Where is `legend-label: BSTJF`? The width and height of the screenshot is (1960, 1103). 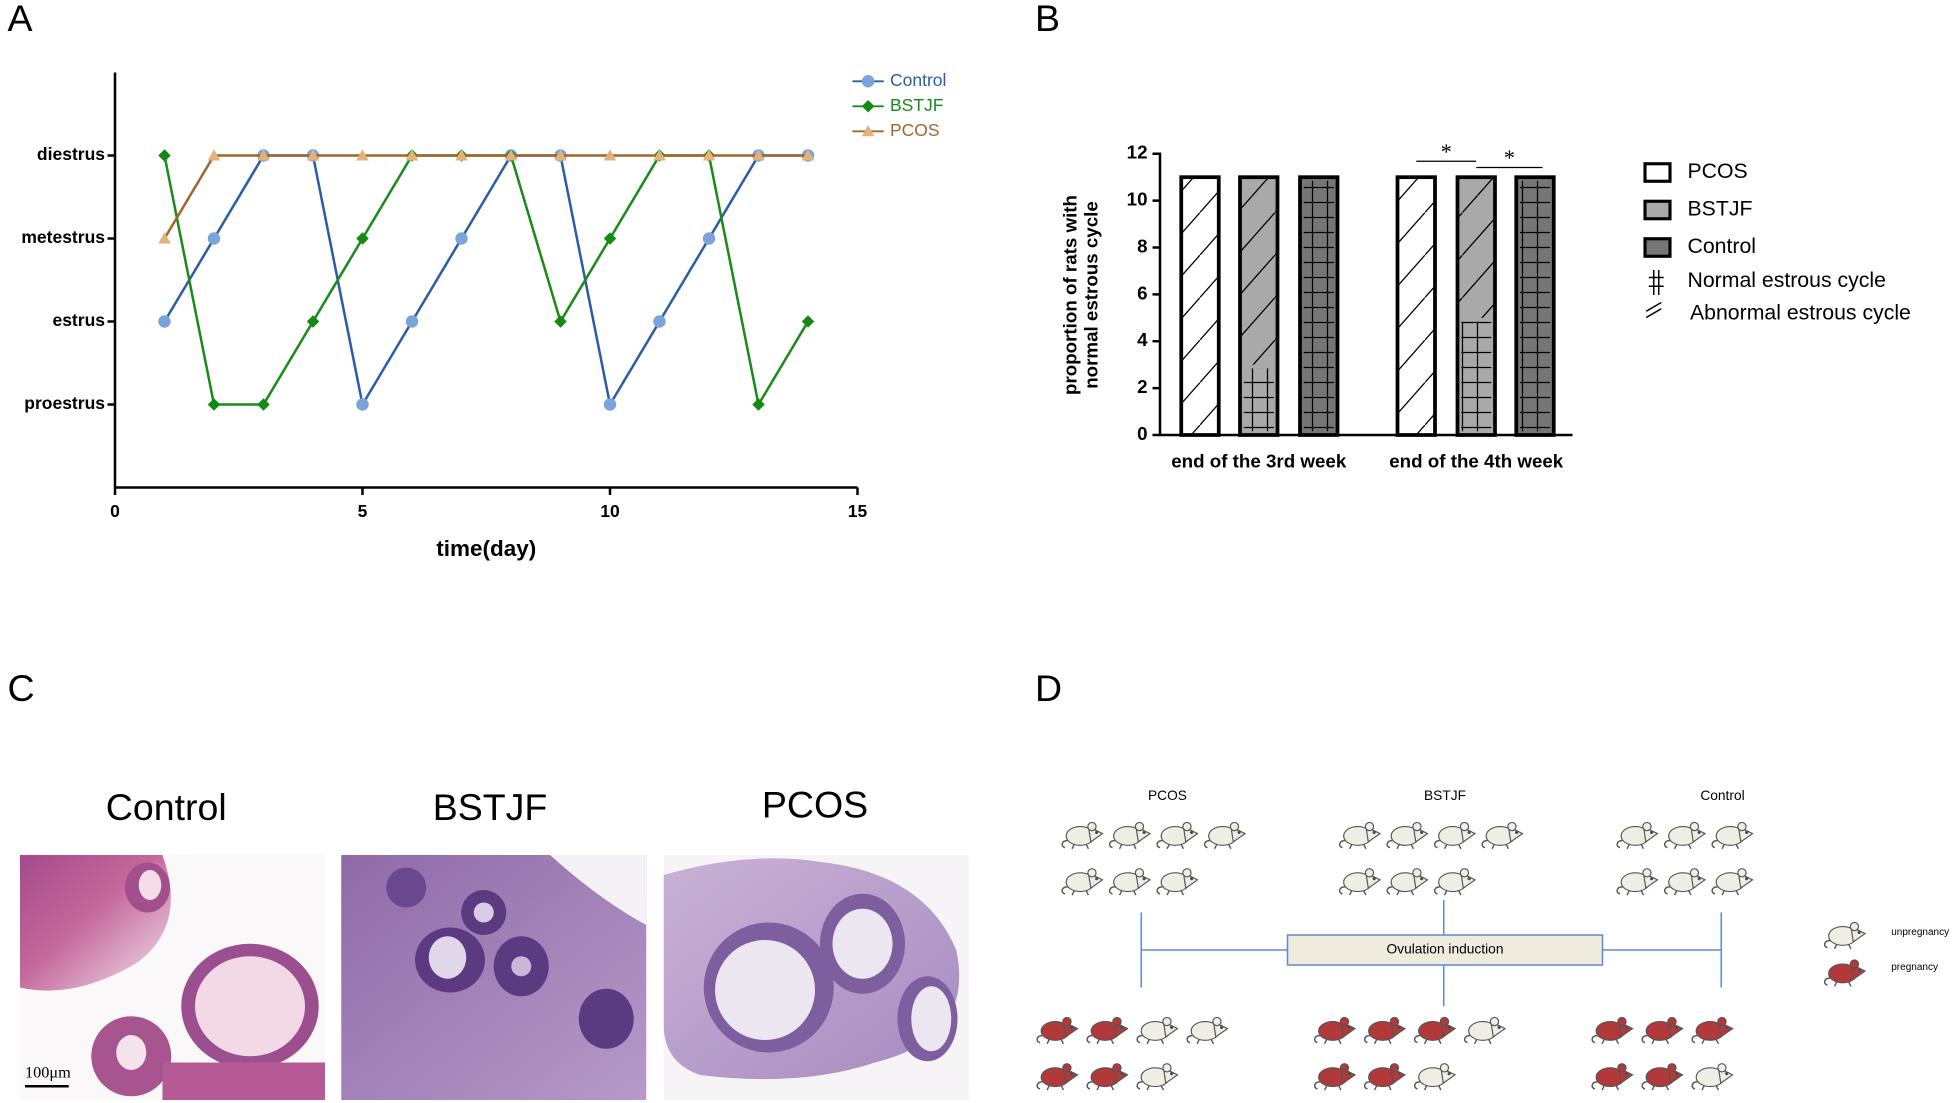
legend-label: BSTJF is located at coordinates (1720, 209).